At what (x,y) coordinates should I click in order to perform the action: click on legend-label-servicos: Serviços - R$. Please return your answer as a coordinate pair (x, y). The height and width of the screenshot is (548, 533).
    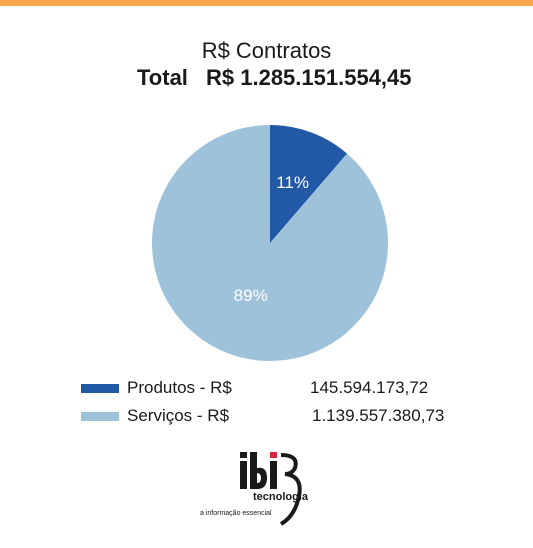
    Looking at the image, I should click on (178, 415).